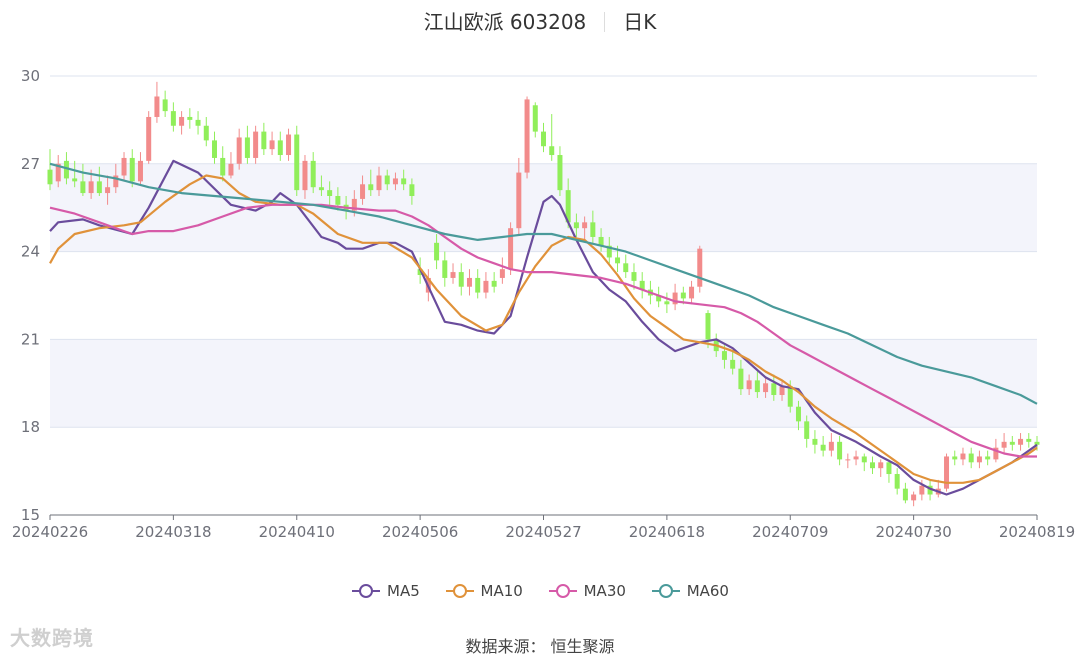 The width and height of the screenshot is (1080, 657). I want to click on legend-ma5-icon, so click(366, 591).